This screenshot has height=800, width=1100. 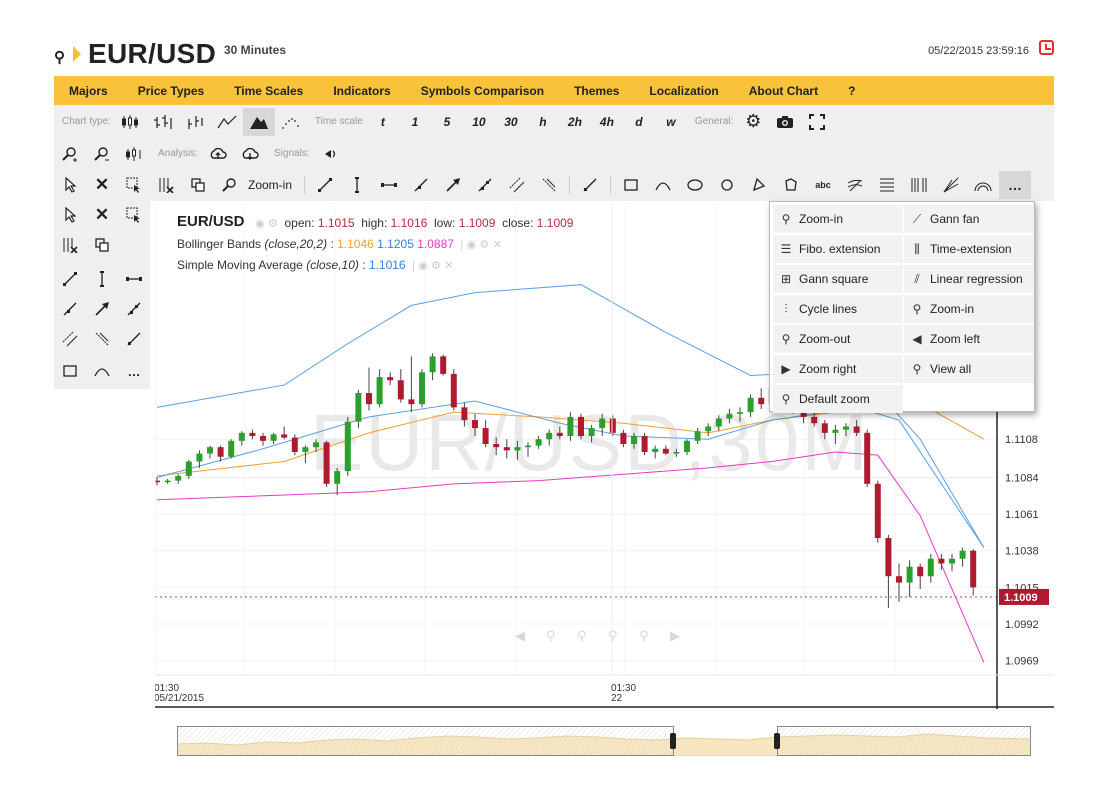 I want to click on fibo-arcs-icon, so click(x=983, y=185).